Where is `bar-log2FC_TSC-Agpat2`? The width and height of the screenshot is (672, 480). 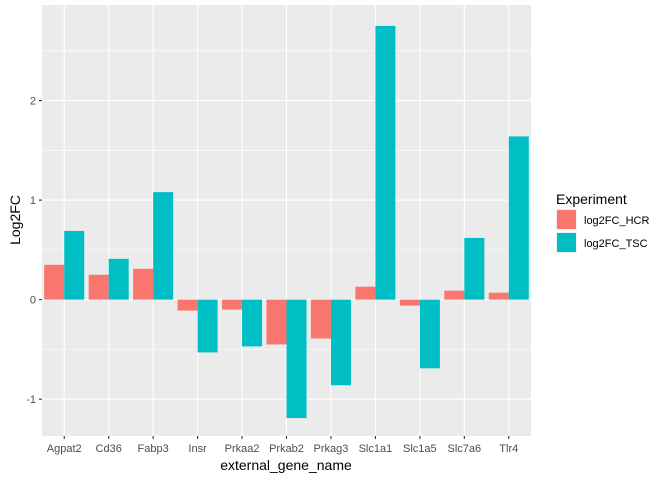
bar-log2FC_TSC-Agpat2 is located at coordinates (74, 265).